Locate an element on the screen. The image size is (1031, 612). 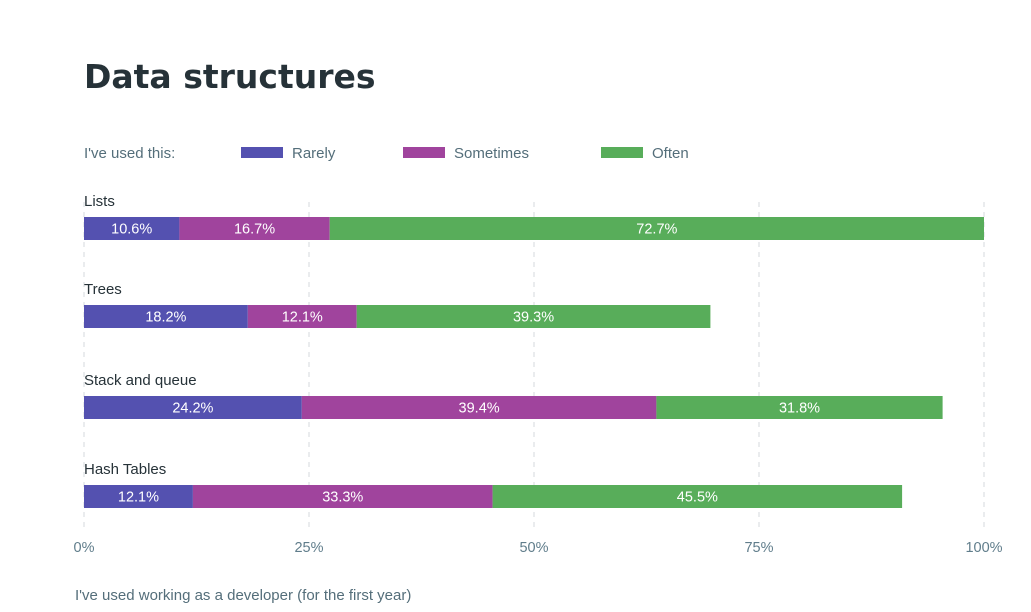
bar-data-label: 18.2% is located at coordinates (165, 318).